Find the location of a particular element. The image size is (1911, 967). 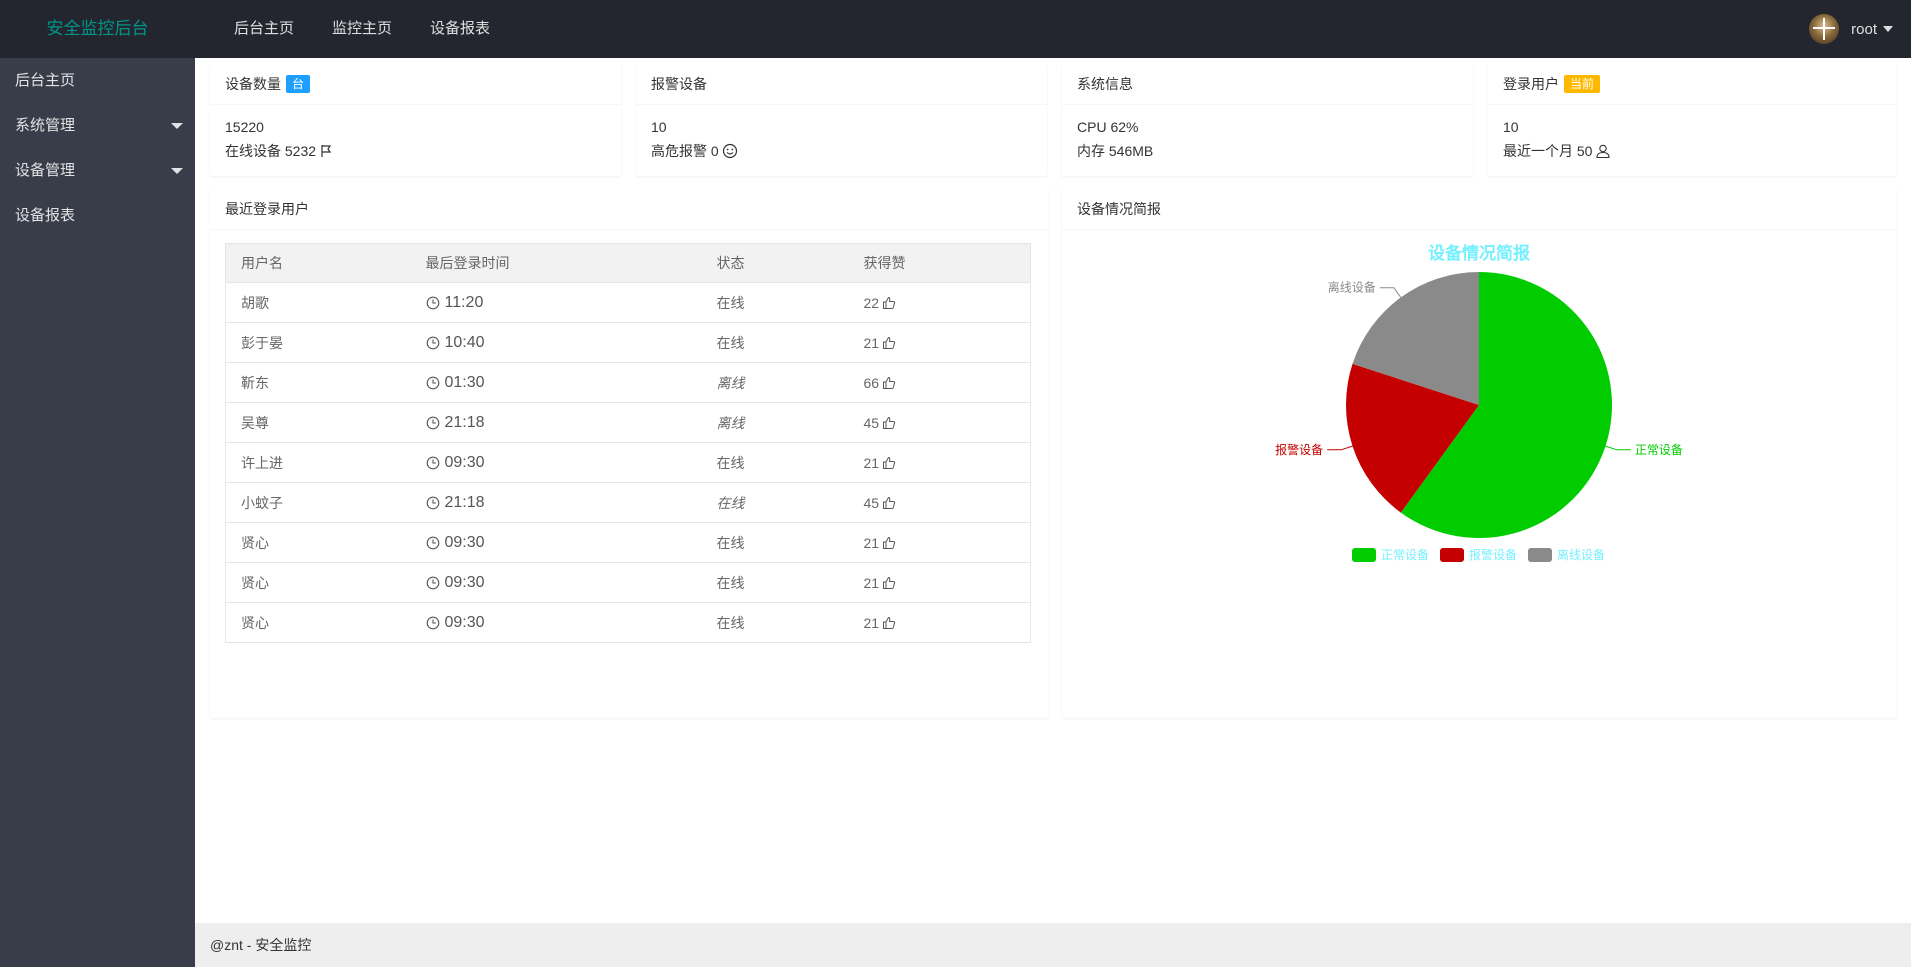

table-row: 小蚊子 21:18 在线 45 is located at coordinates (628, 502).